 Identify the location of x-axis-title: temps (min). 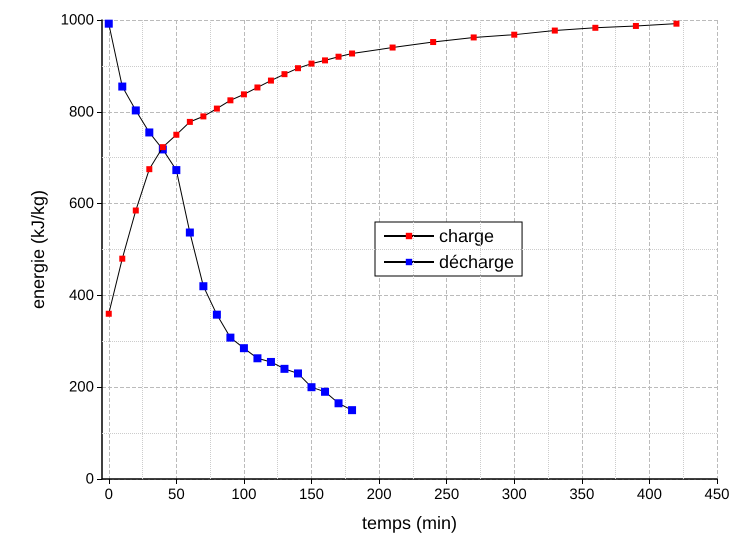
(410, 523).